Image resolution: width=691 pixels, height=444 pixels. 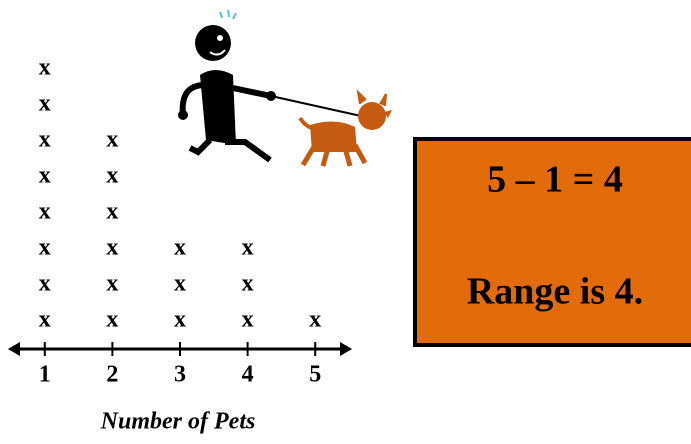 I want to click on x-tick-label: 2, so click(x=112, y=375).